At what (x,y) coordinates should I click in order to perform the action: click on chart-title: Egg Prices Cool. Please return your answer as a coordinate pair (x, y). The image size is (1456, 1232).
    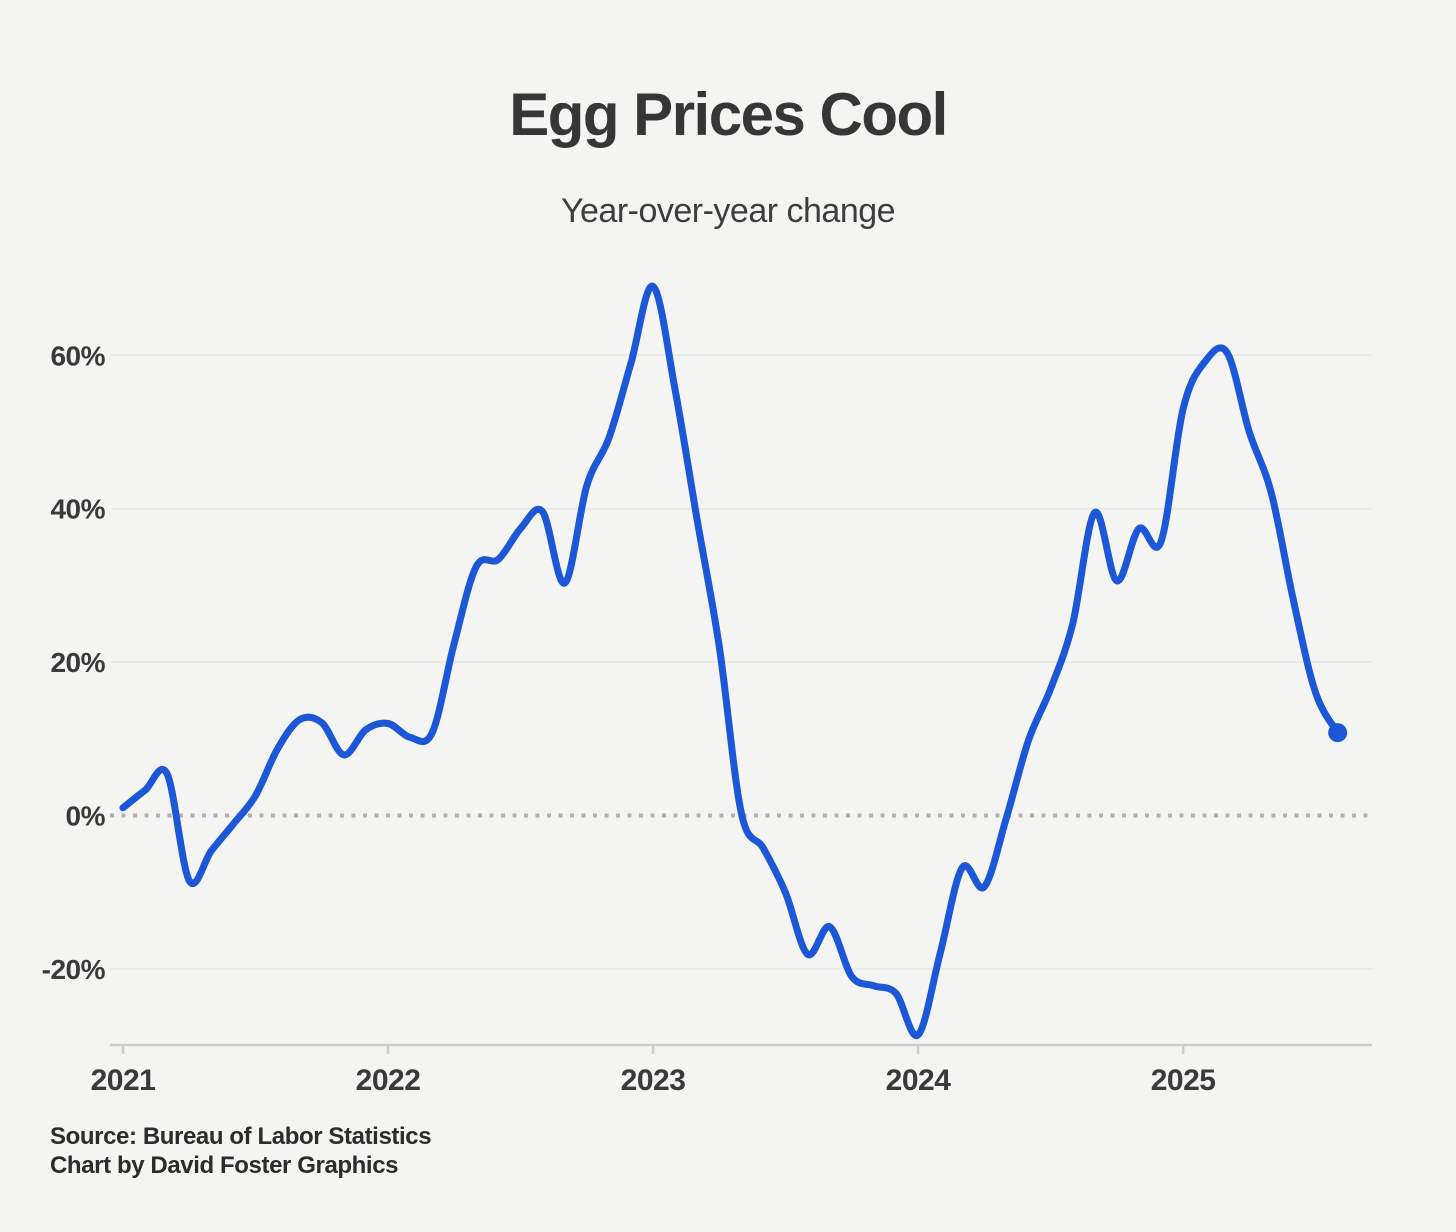
    Looking at the image, I should click on (728, 114).